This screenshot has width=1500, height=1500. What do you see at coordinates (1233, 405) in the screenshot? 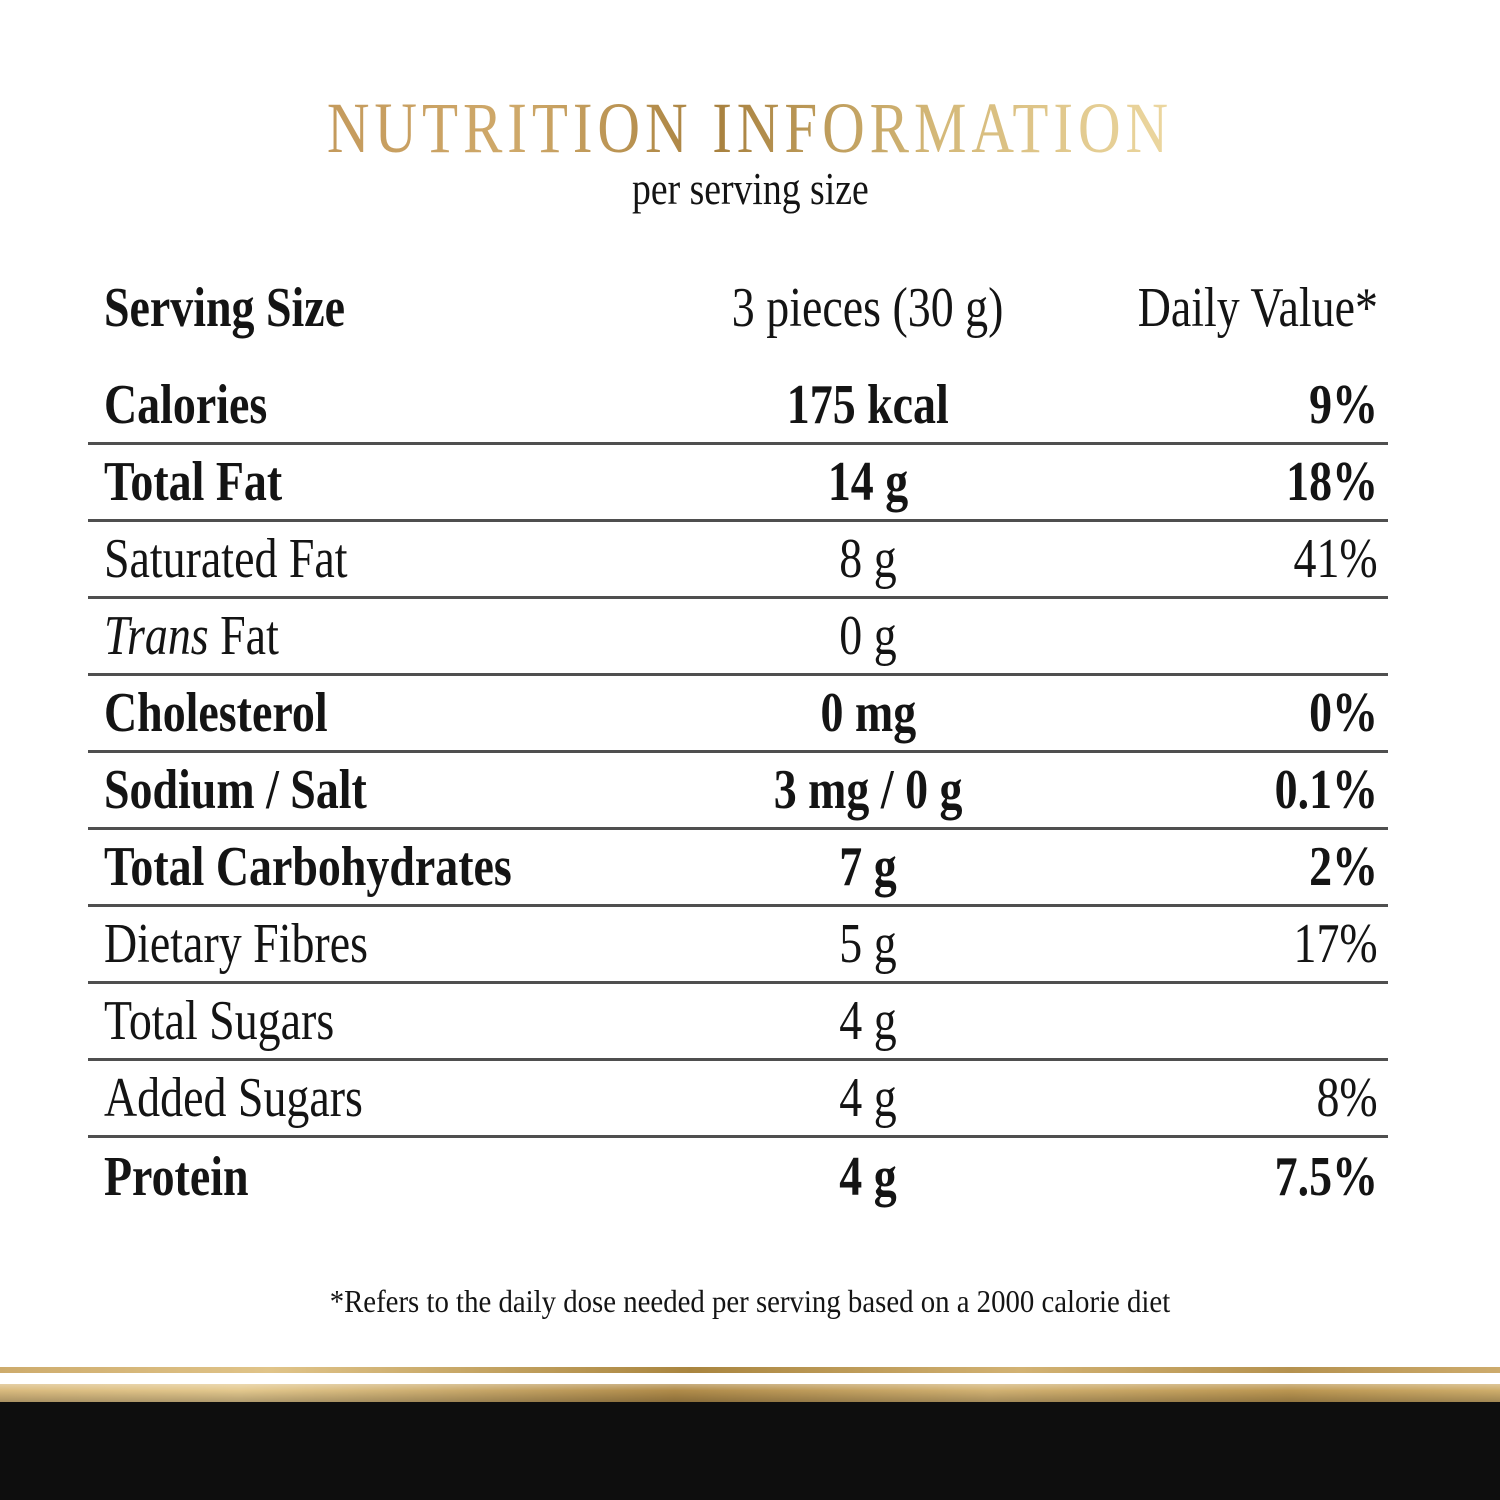
I see `nutrient-daily-value-cell: 9%` at bounding box center [1233, 405].